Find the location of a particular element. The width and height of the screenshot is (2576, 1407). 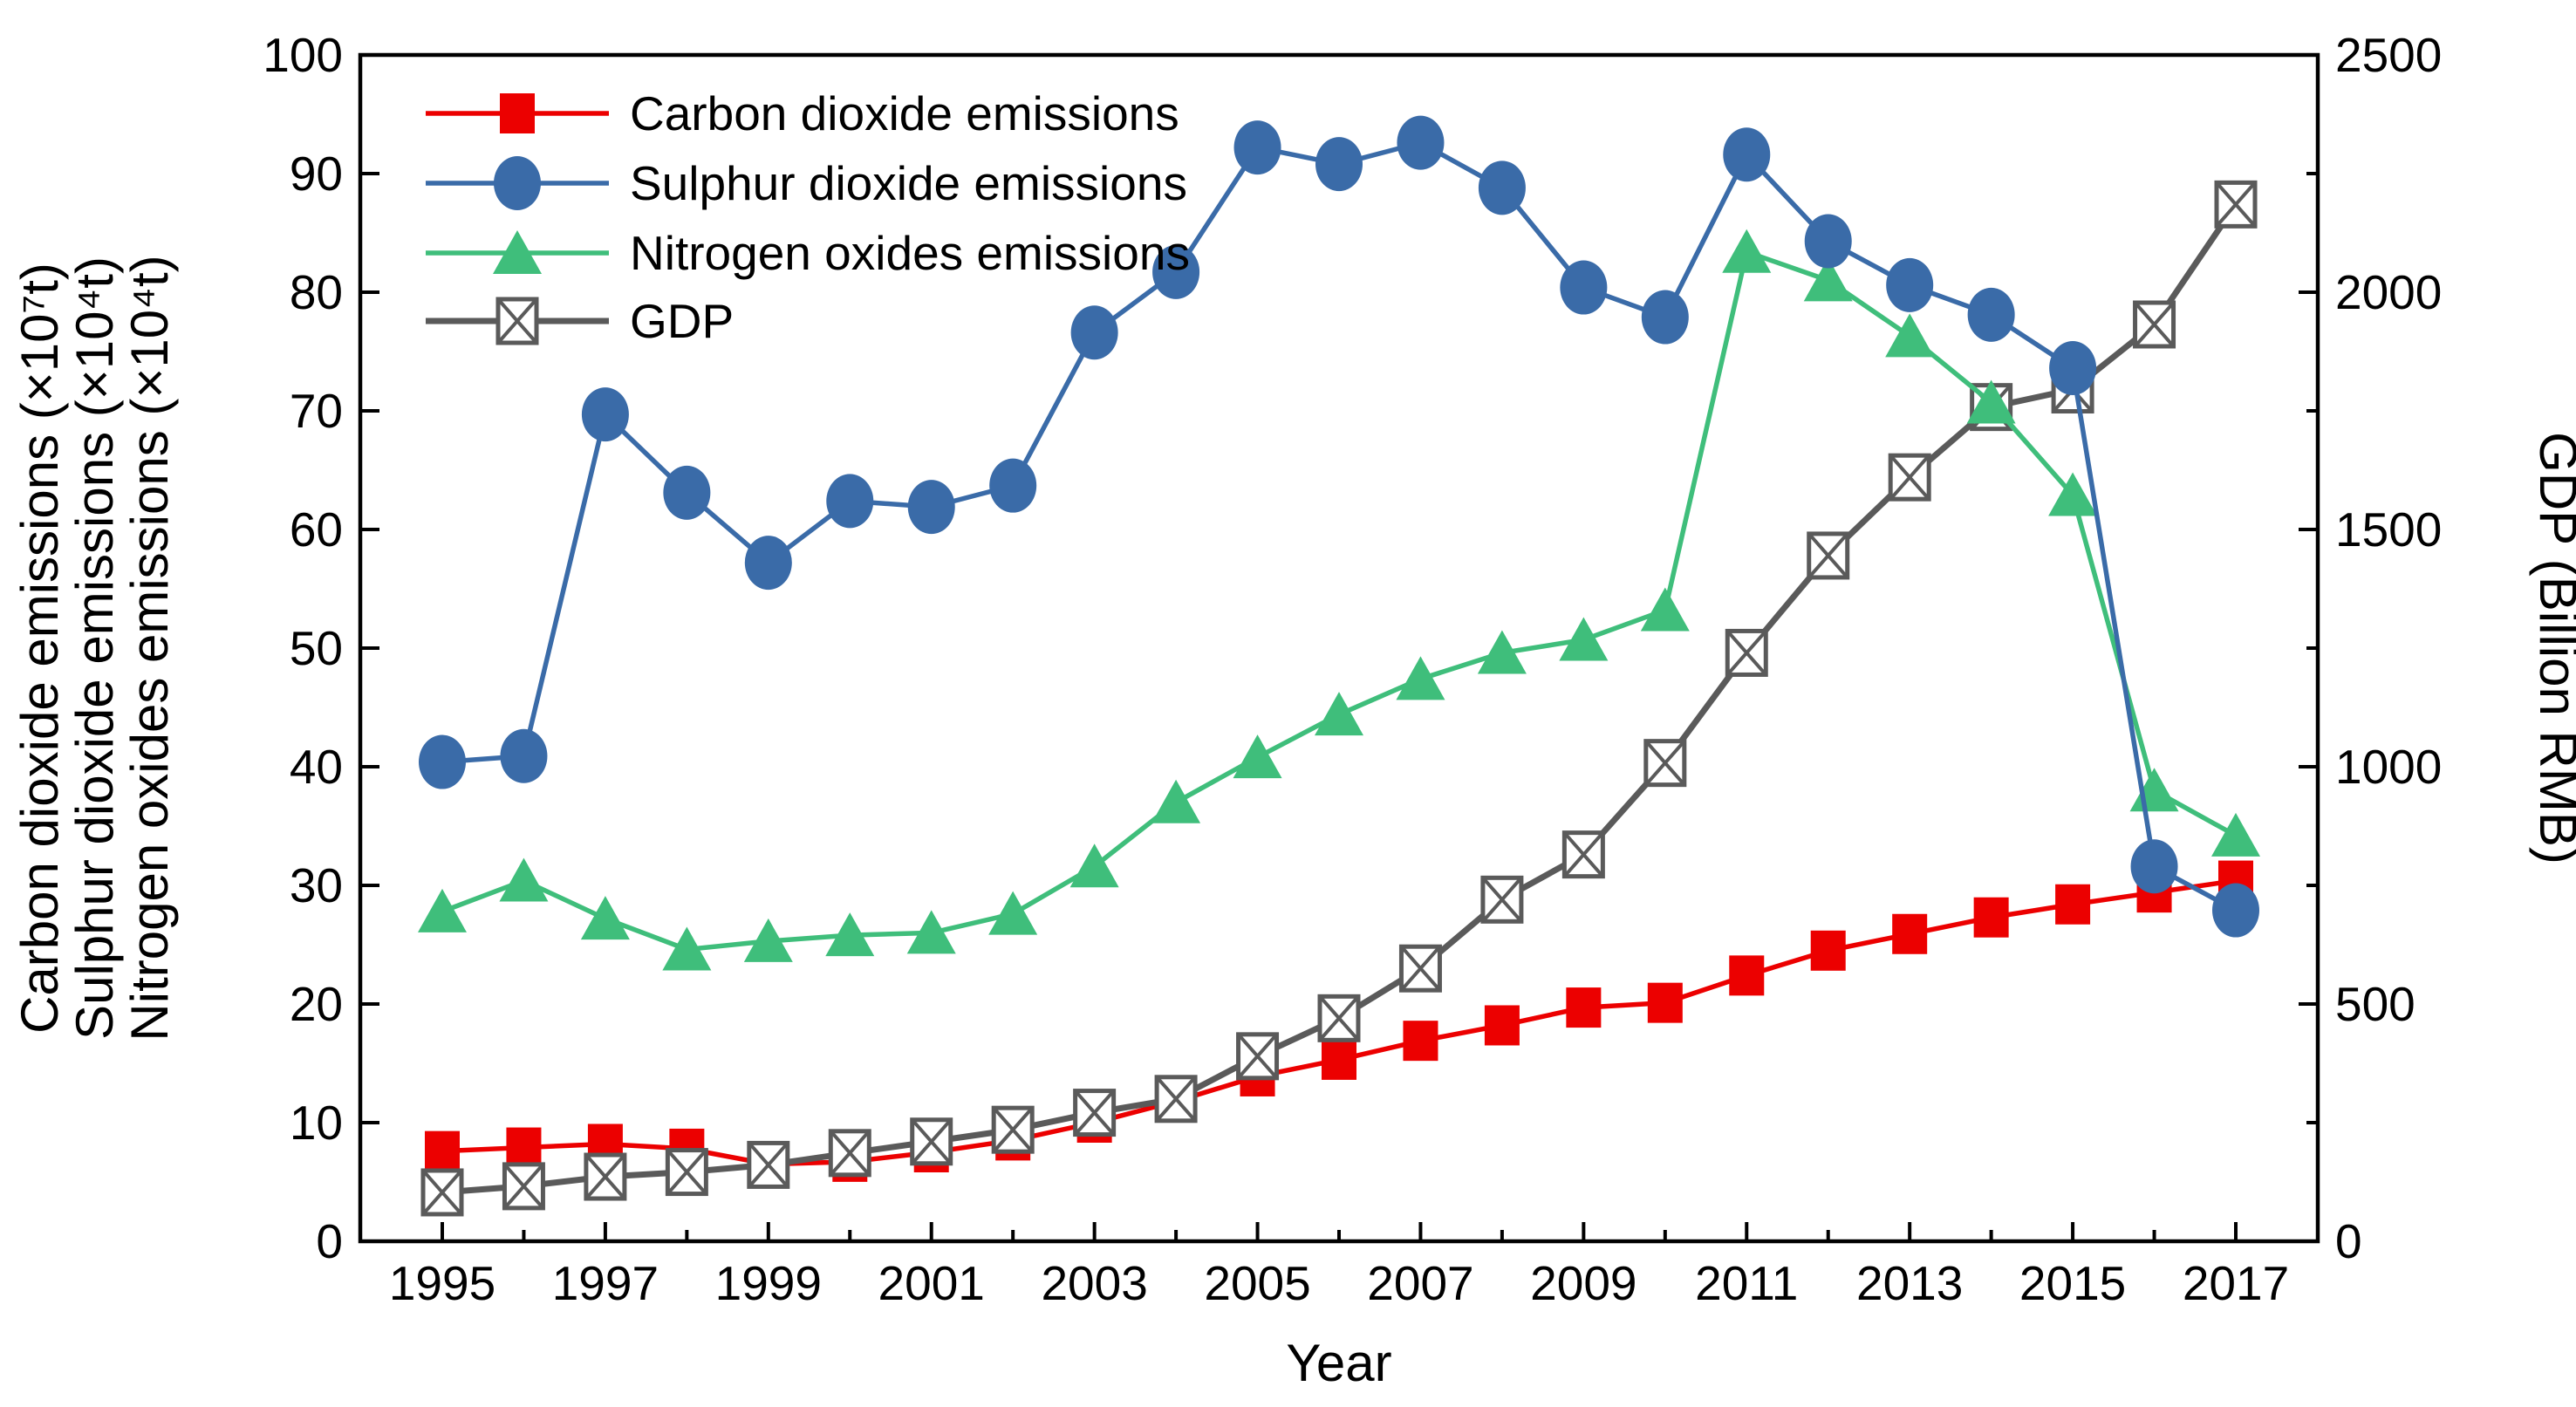

x-axis-title: Year is located at coordinates (1338, 1363).